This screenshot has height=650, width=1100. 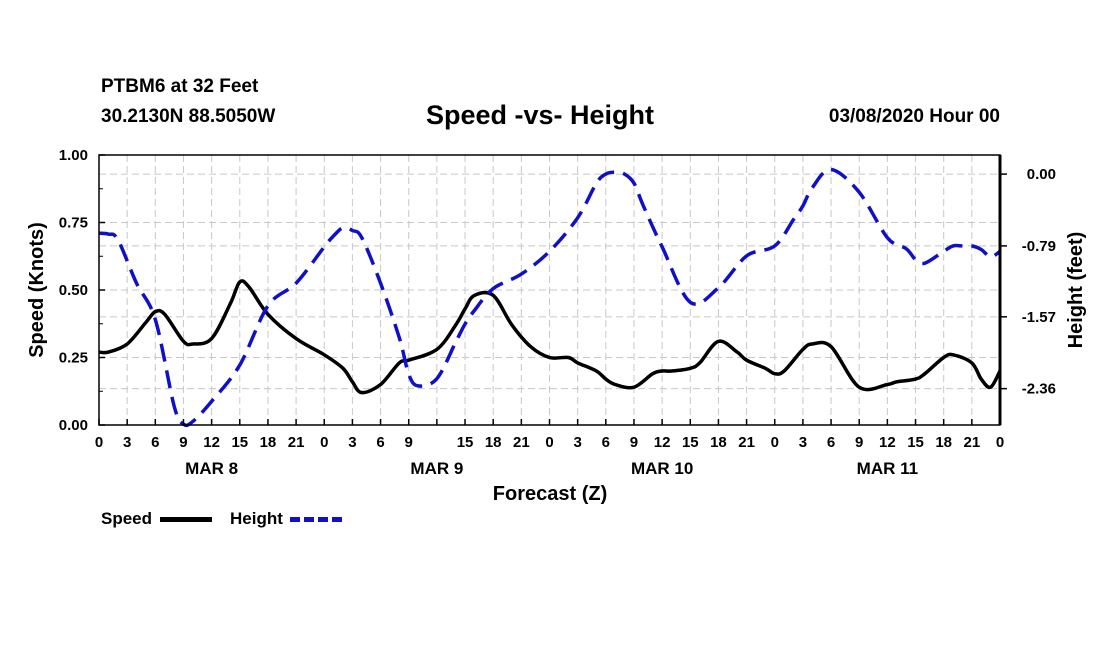 I want to click on y-axis-label: Speed (Knots), so click(x=37, y=290).